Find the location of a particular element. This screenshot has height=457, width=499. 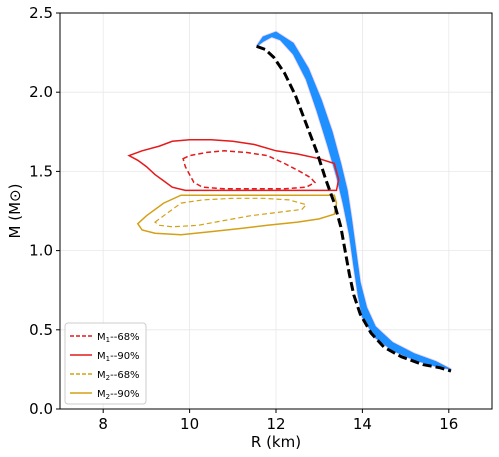

x-axis-ticks: 8 10 12 14 16 is located at coordinates (278, 421).